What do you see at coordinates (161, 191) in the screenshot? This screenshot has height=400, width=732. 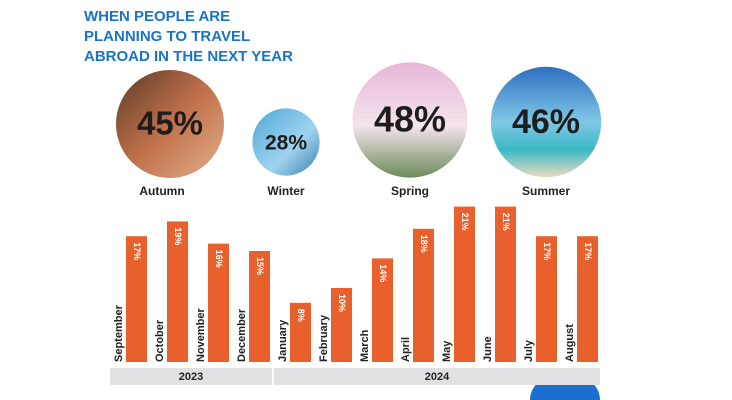 I see `season-label: Autumn` at bounding box center [161, 191].